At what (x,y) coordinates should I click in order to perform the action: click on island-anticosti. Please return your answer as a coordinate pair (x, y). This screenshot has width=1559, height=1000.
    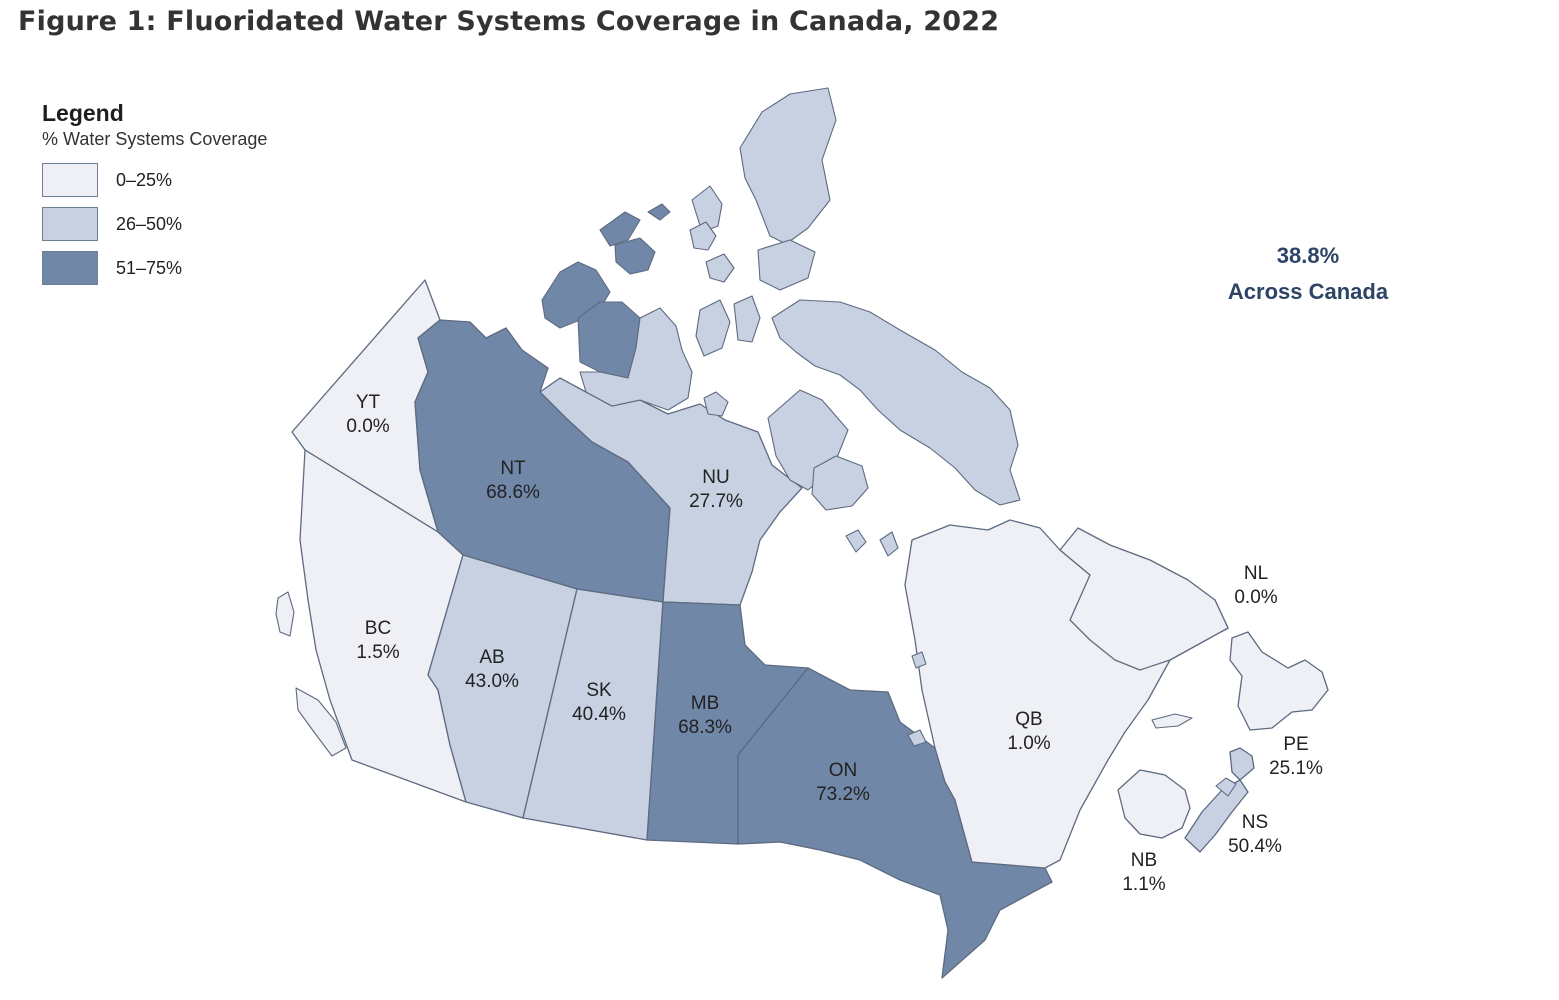
    Looking at the image, I should click on (1172, 721).